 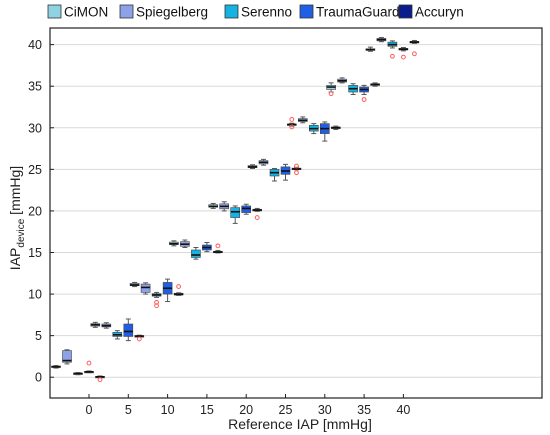 What do you see at coordinates (35, 211) in the screenshot?
I see `y-tick-label: 20` at bounding box center [35, 211].